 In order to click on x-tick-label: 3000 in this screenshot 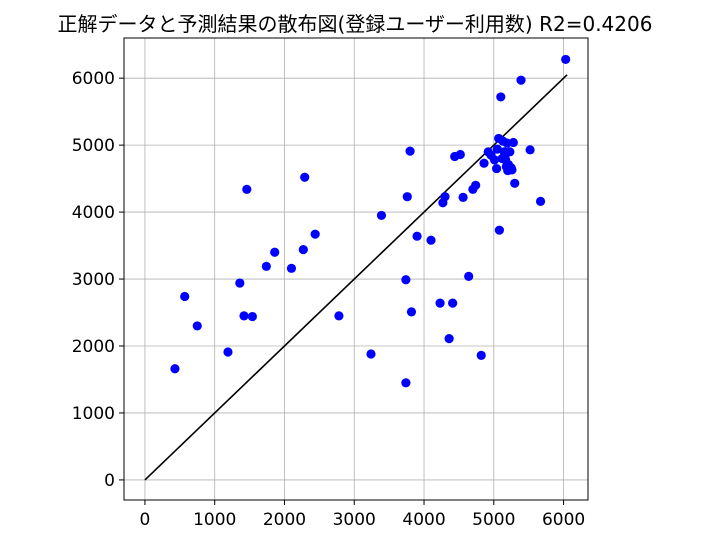, I will do `click(354, 520)`.